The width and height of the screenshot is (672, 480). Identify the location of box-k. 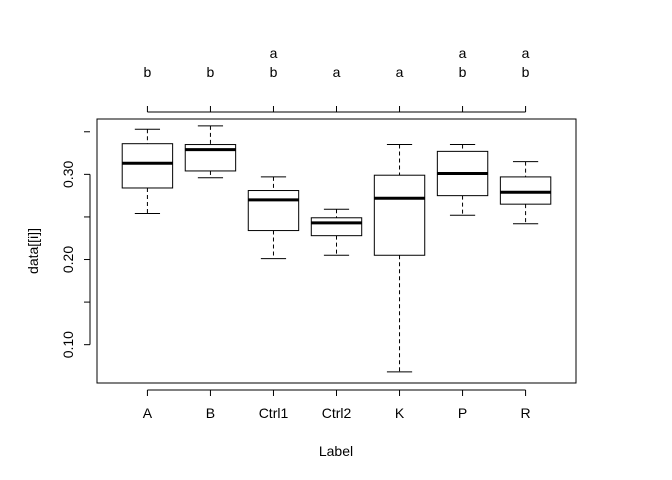
(399, 258).